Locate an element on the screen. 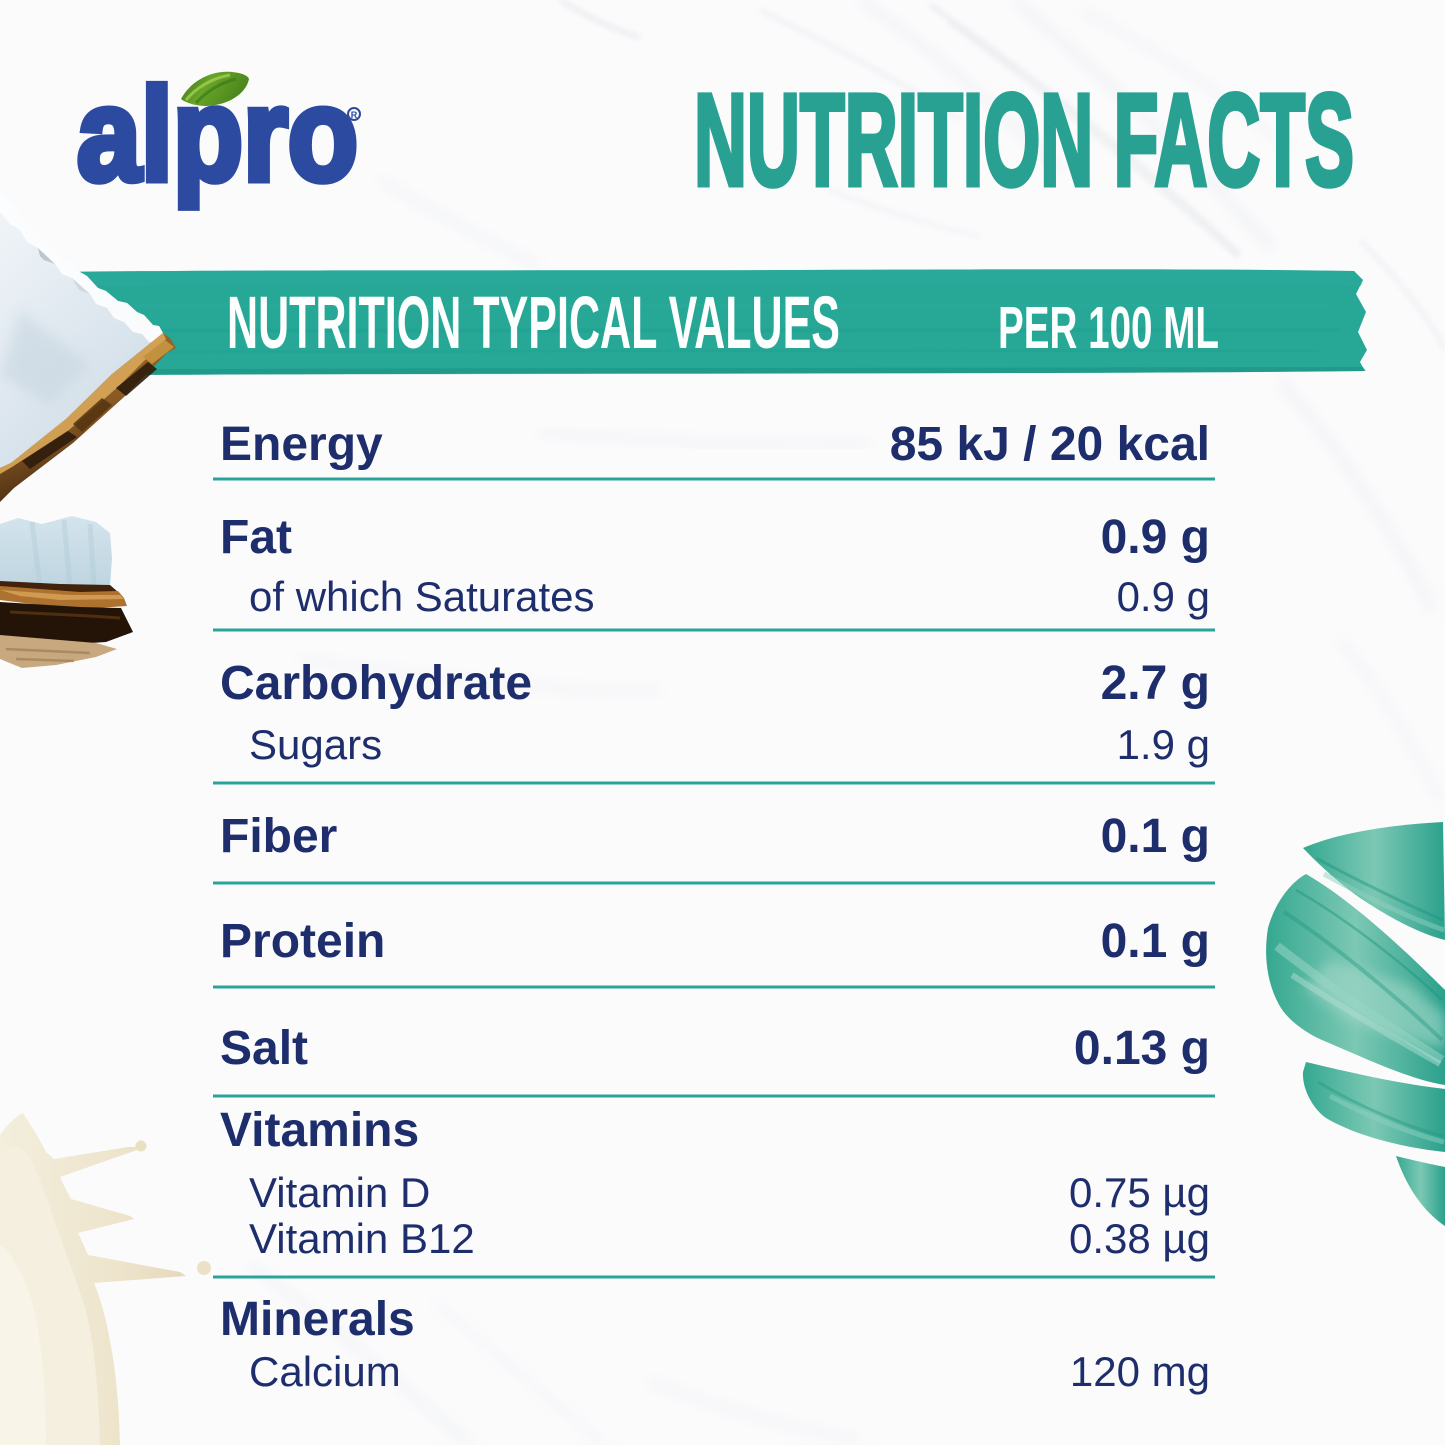 This screenshot has height=1445, width=1445. svg-text: Protein is located at coordinates (302, 941).